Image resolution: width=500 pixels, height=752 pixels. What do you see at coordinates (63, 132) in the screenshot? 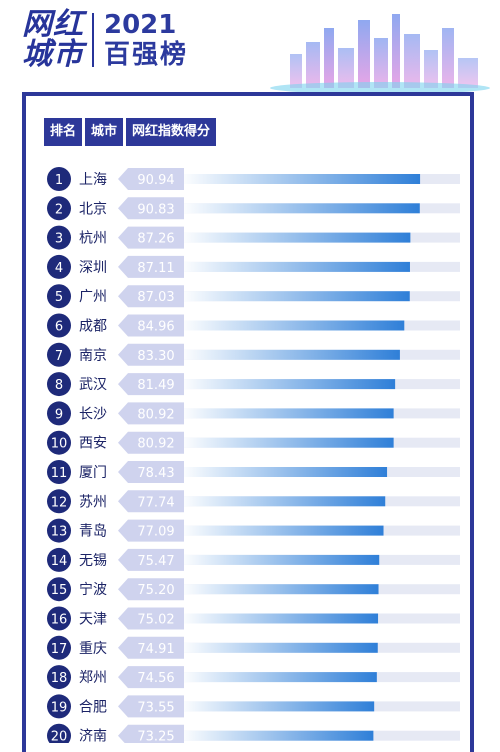
I see `col-rank: 排名` at bounding box center [63, 132].